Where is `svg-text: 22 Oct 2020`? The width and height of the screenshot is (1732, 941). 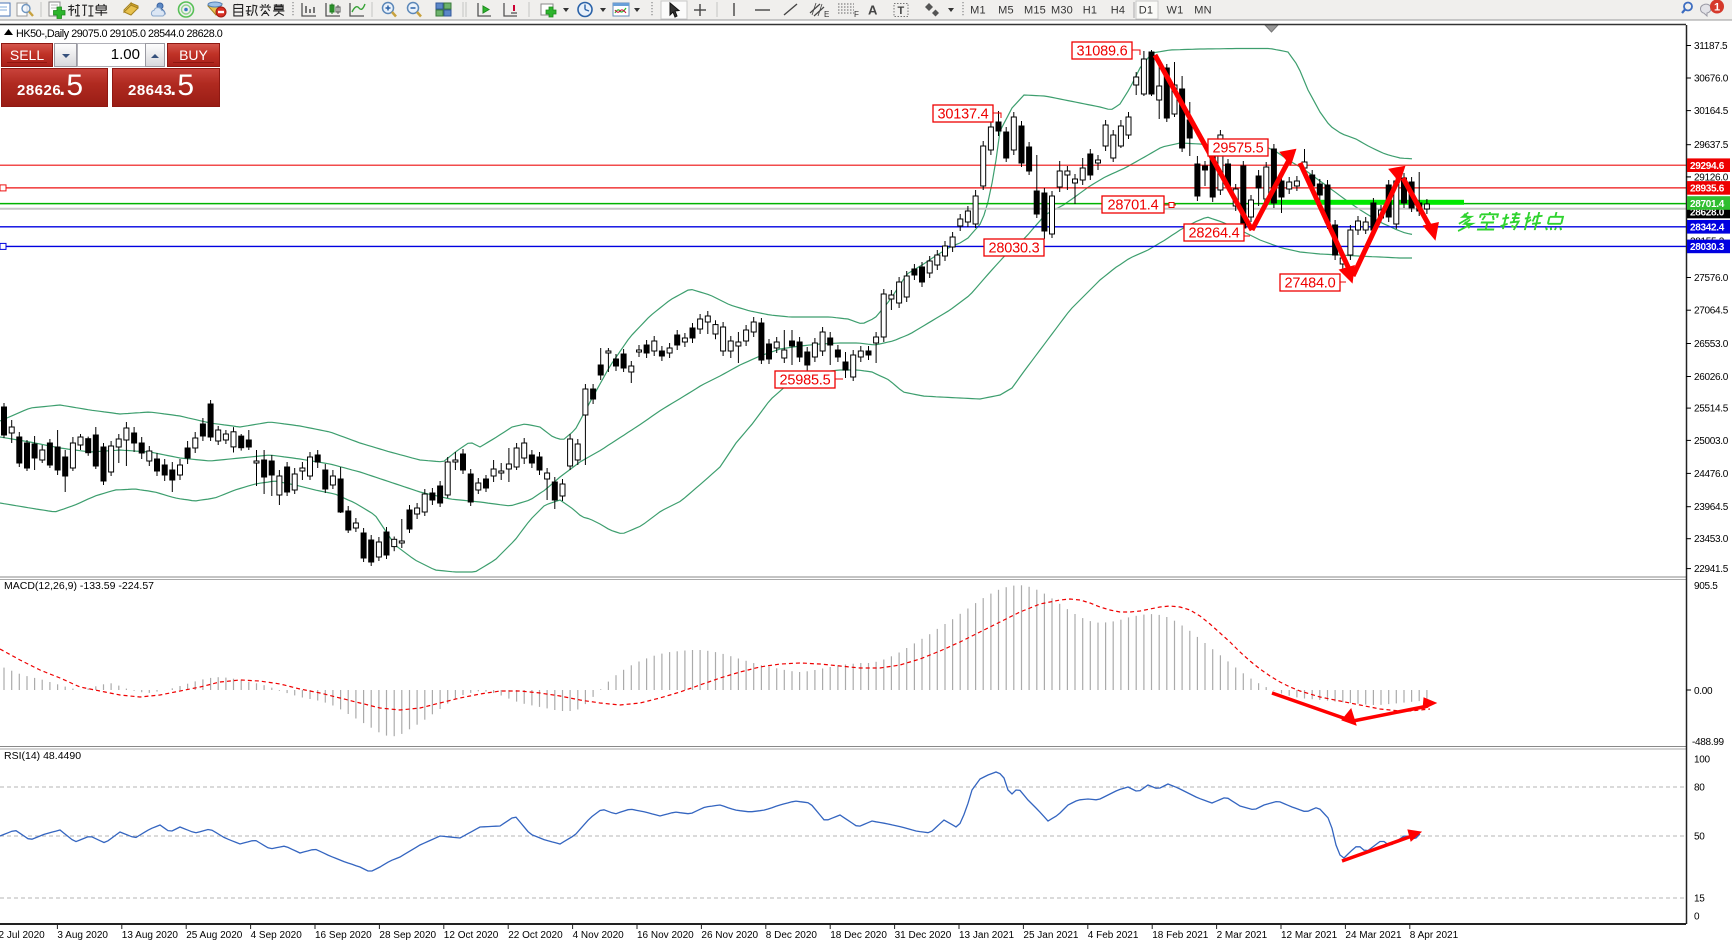
svg-text: 22 Oct 2020 is located at coordinates (535, 935).